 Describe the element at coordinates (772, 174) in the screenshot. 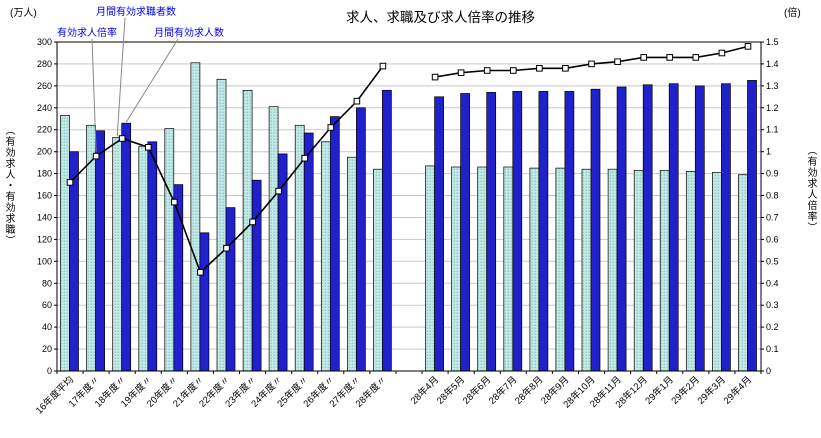

I see `svg-text: 0.9` at that location.